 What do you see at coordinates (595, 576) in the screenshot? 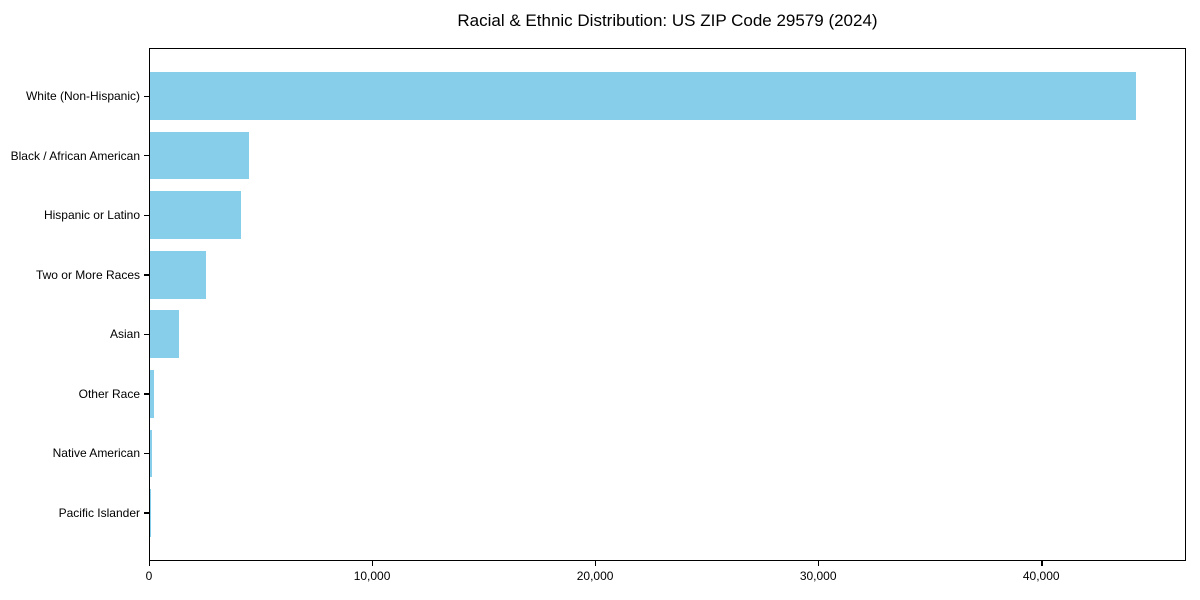
I see `x-tick-label: 20,000` at bounding box center [595, 576].